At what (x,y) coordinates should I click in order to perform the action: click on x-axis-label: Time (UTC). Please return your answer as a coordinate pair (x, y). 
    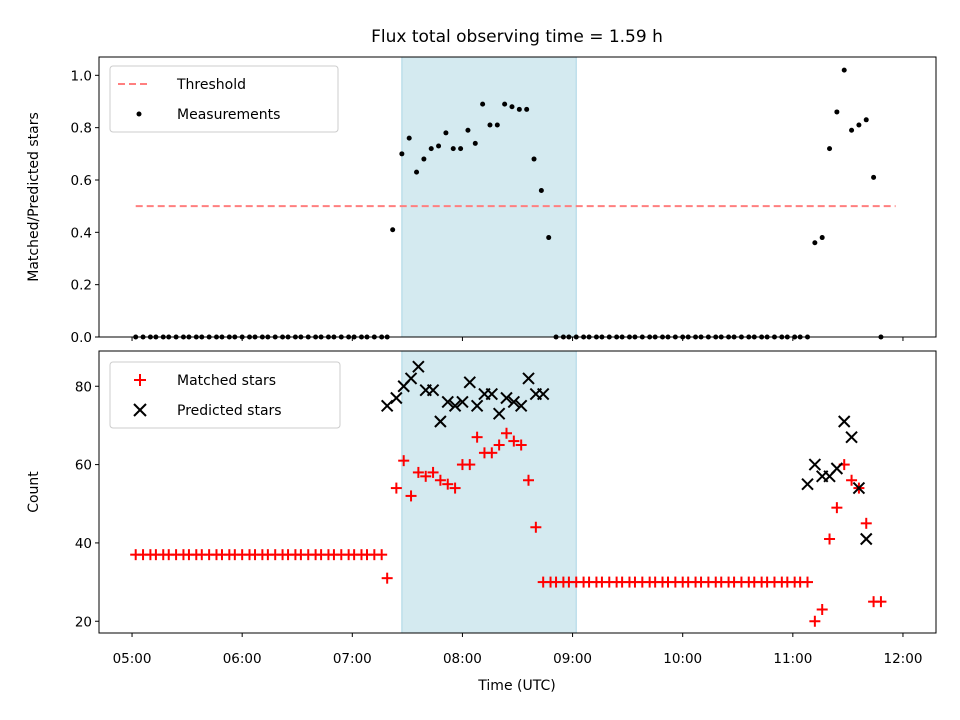
    Looking at the image, I should click on (516, 686).